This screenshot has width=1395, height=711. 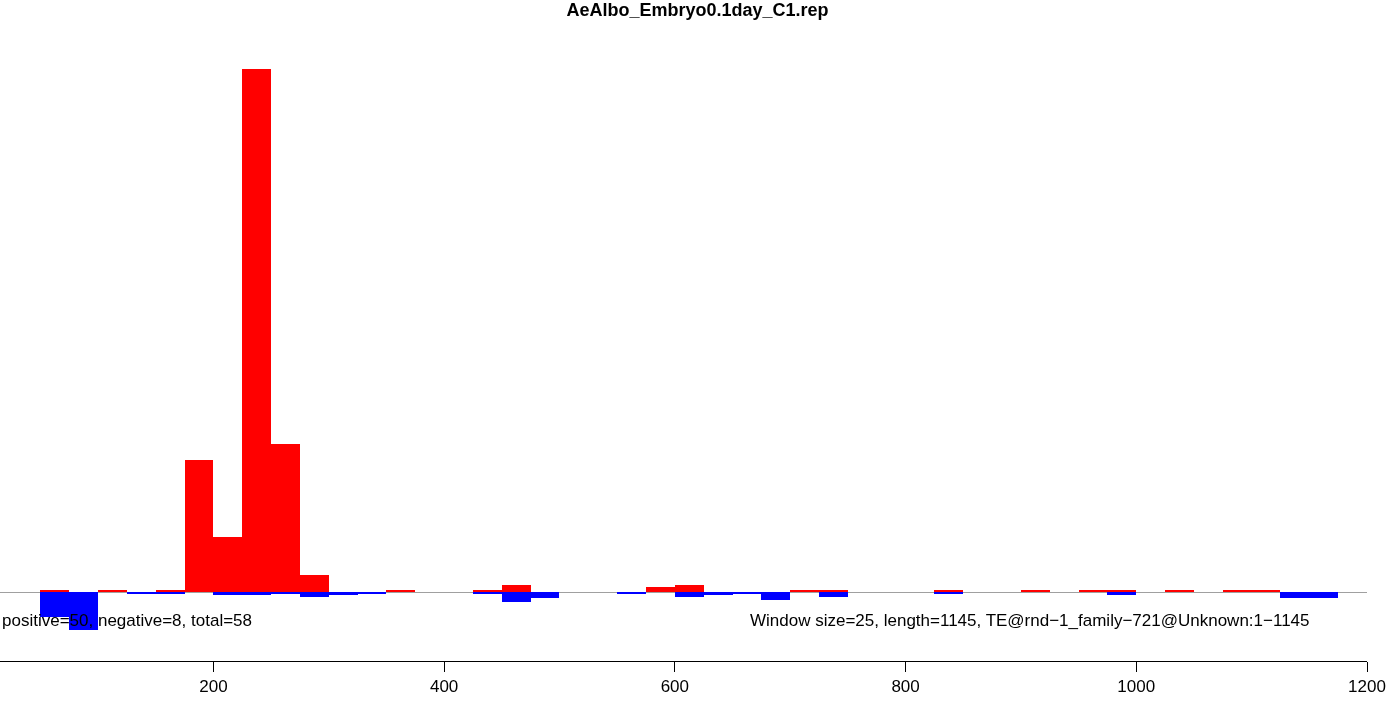 I want to click on x-tick-label: 1200, so click(x=1367, y=687).